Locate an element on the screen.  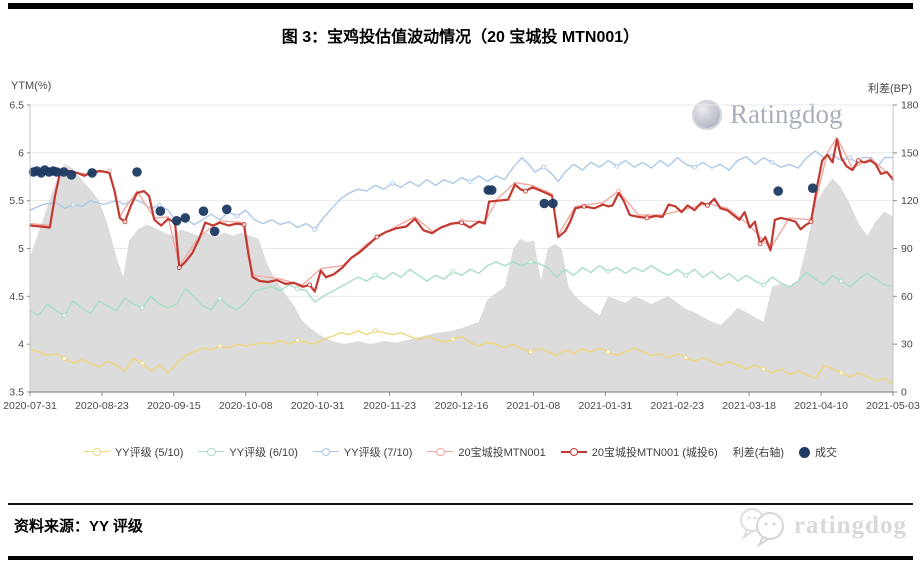
svg-text: 6.5 is located at coordinates (16, 106).